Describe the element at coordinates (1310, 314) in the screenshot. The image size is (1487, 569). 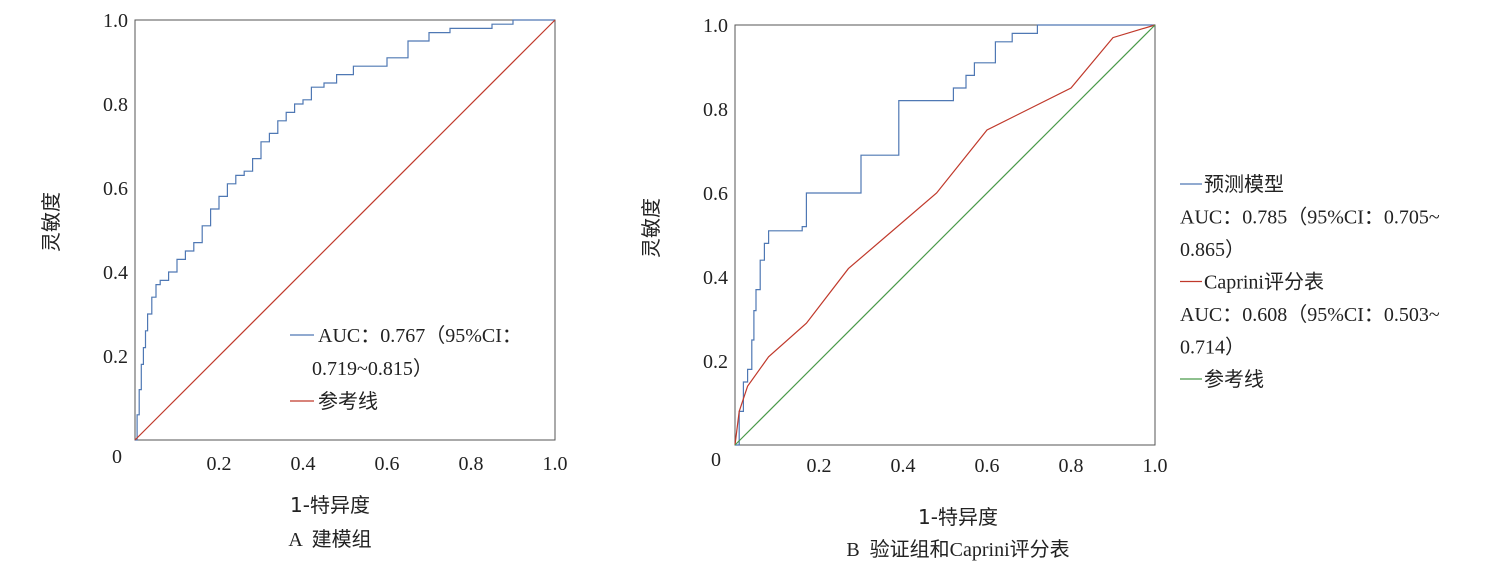
I see `panel-b-legend-text: AUC：0.608（95%CI：0.503~` at that location.